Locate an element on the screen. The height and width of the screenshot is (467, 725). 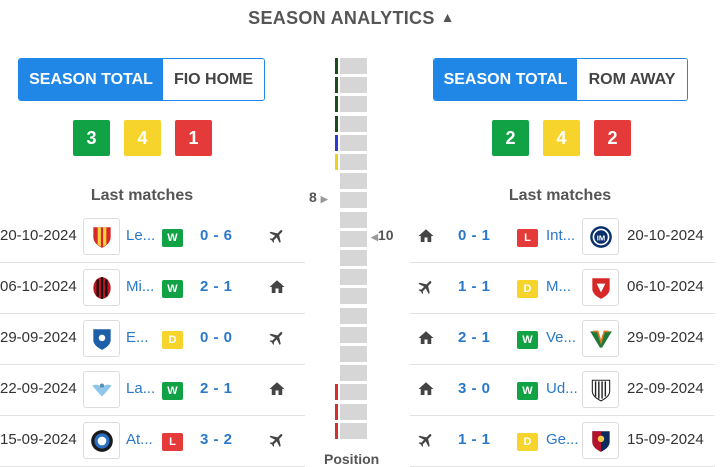
match-score: 0 - 6 is located at coordinates (216, 235).